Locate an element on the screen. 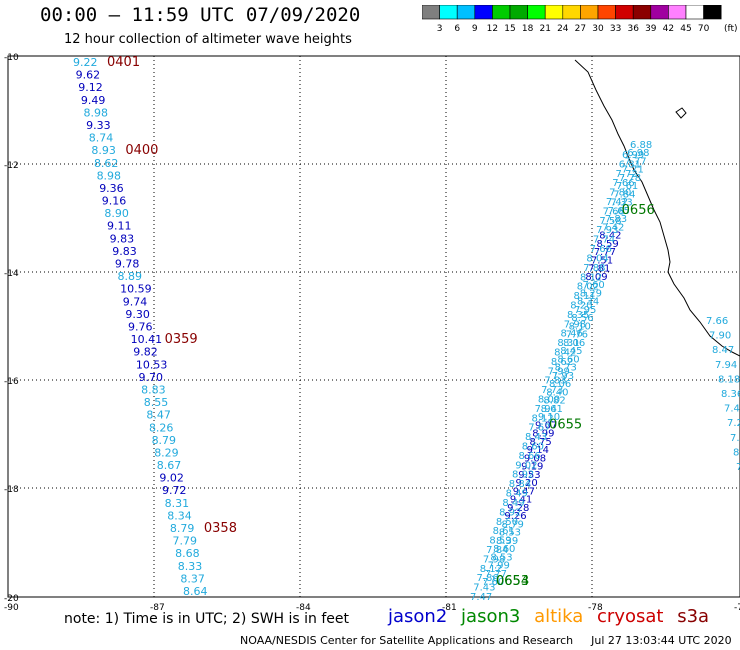  west-track-swh-label: 9.72 is located at coordinates (174, 490).